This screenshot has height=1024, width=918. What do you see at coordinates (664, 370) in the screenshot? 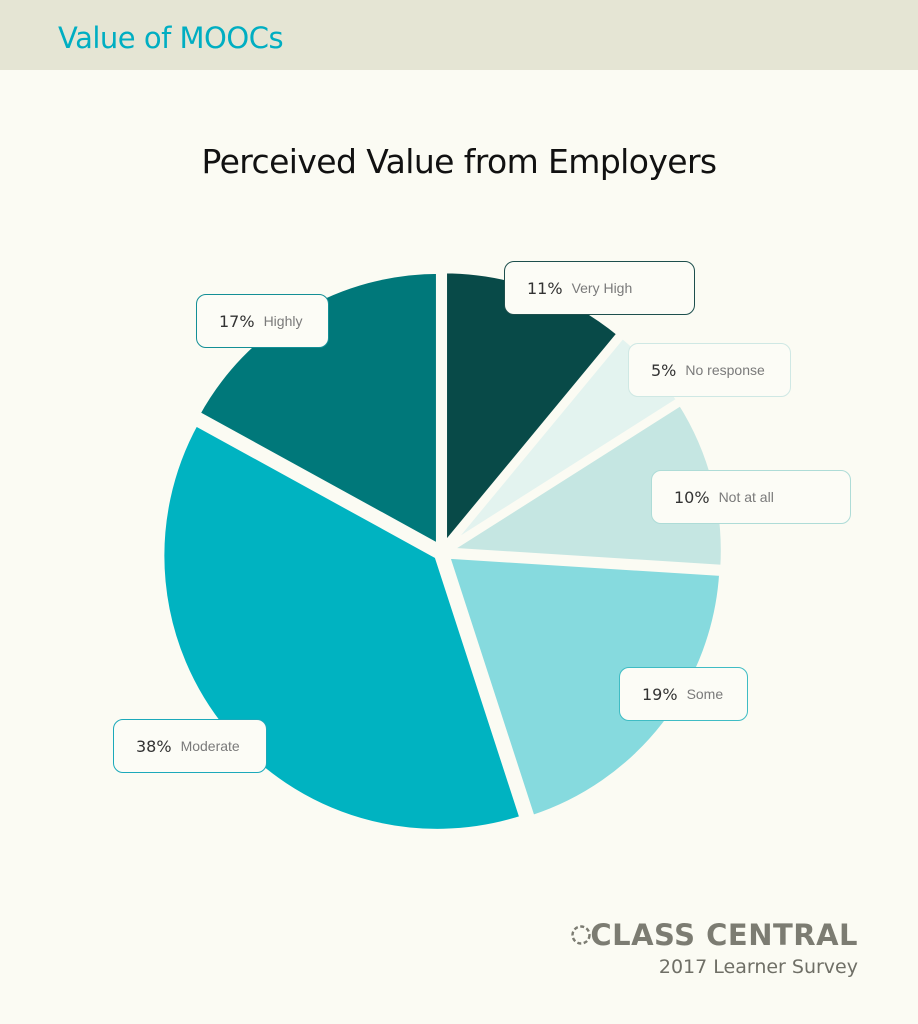
I see `slice-pct: 5%` at bounding box center [664, 370].